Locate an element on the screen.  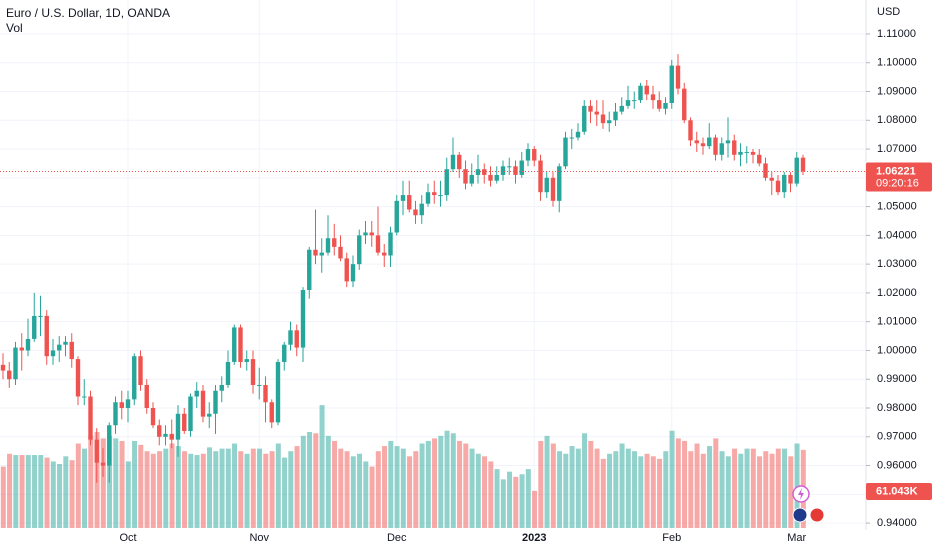
y-tick-label: 0.96000 is located at coordinates (897, 465).